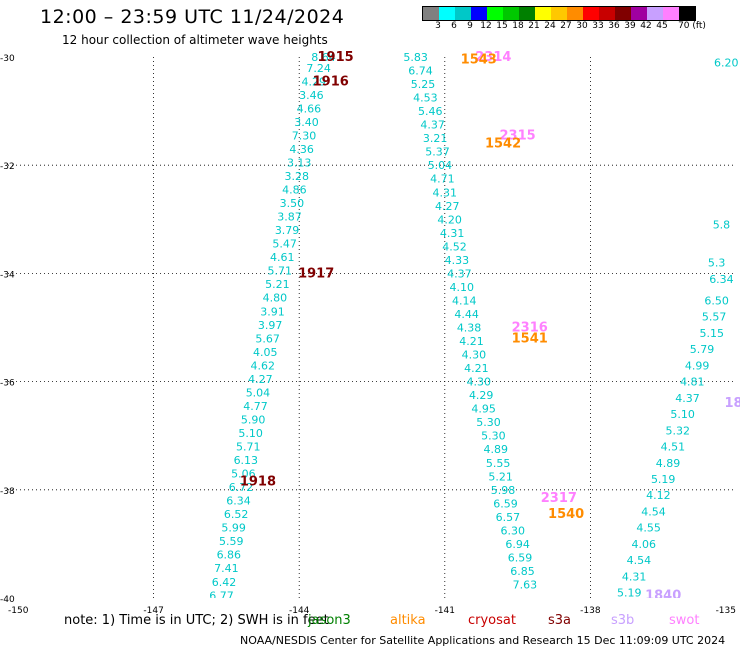  I want to click on wave-height-label: 4.62, so click(263, 365).